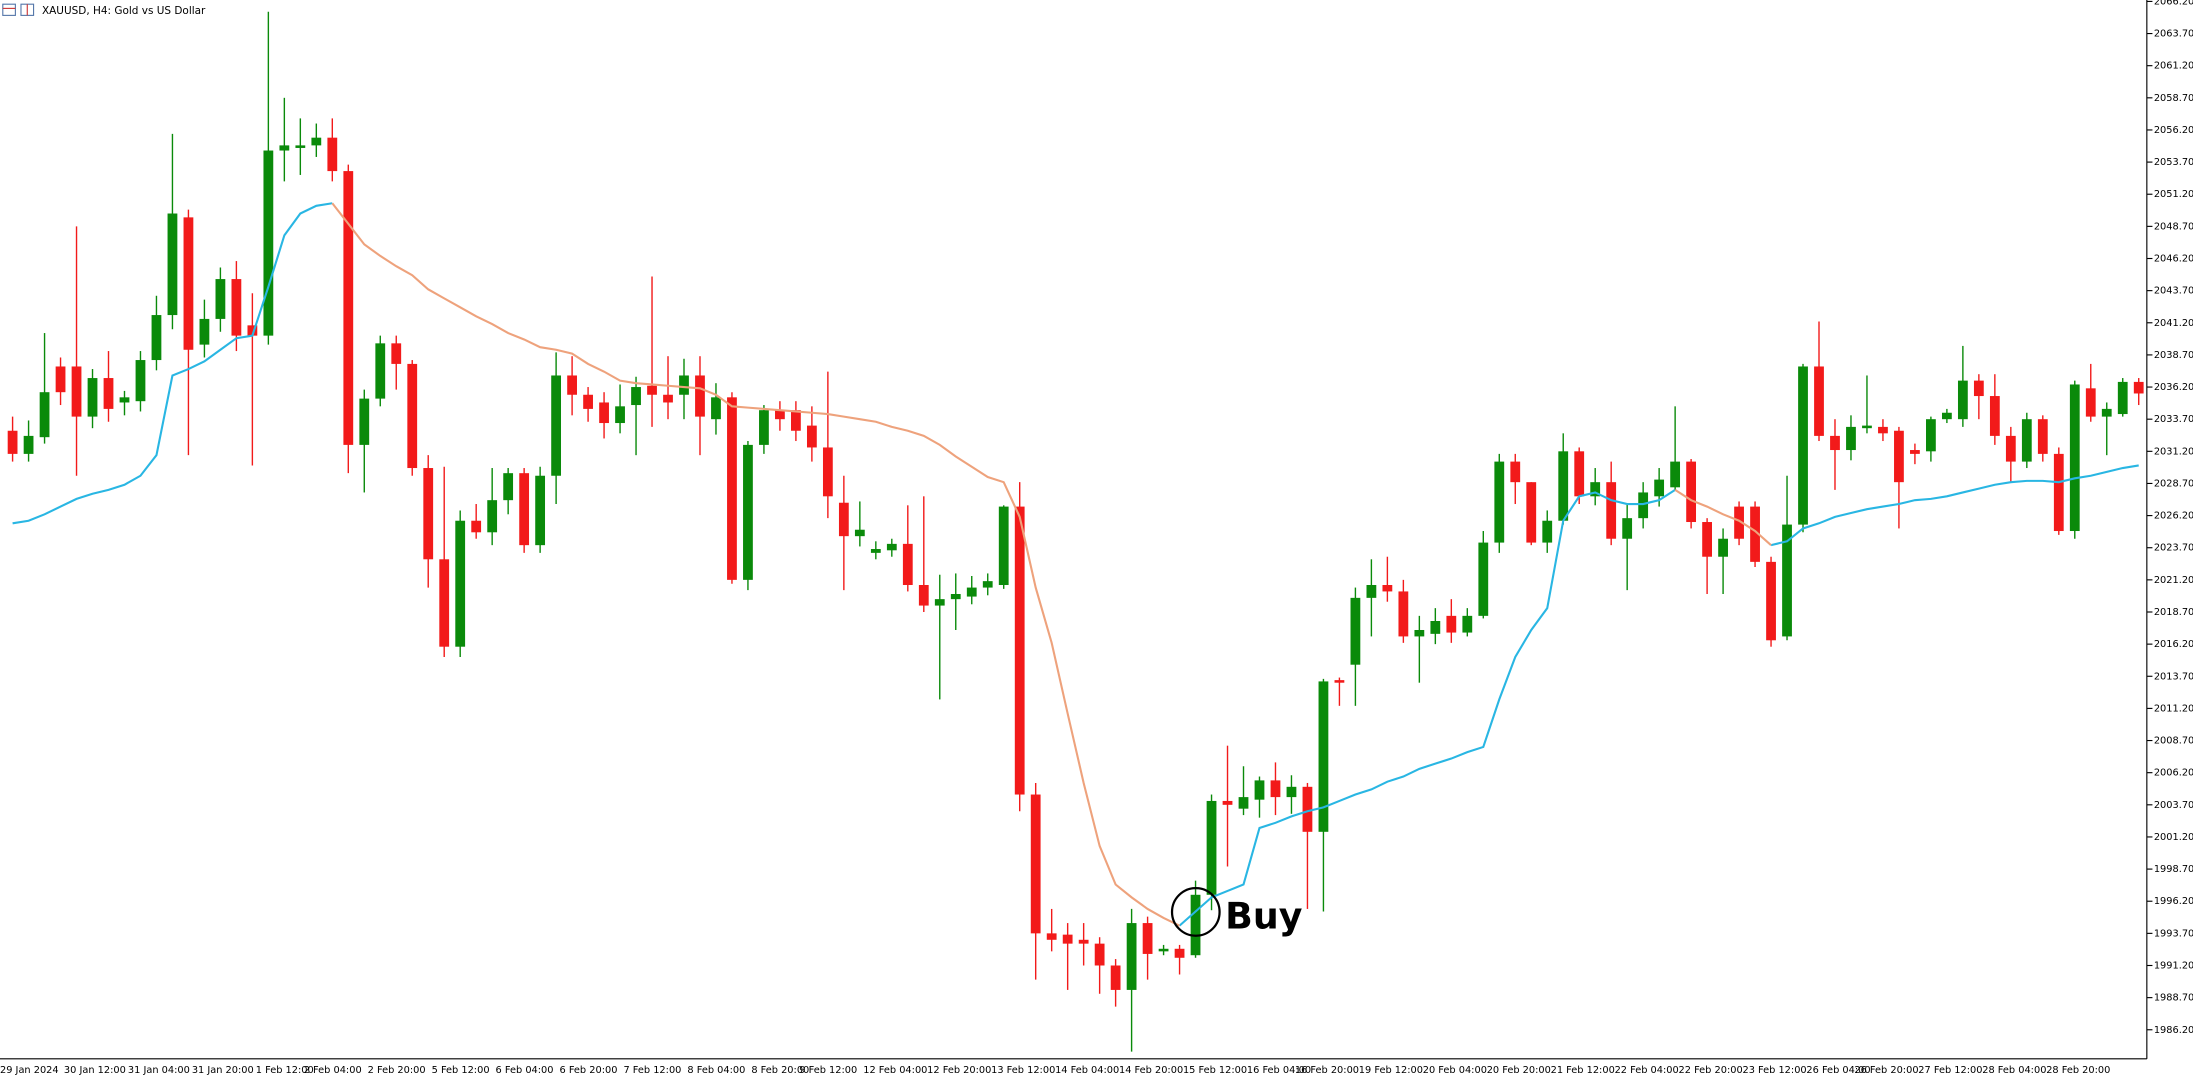 This screenshot has width=2193, height=1077. Describe the element at coordinates (1886, 1070) in the screenshot. I see `x-tick-label: 26 Feb 20:00` at that location.